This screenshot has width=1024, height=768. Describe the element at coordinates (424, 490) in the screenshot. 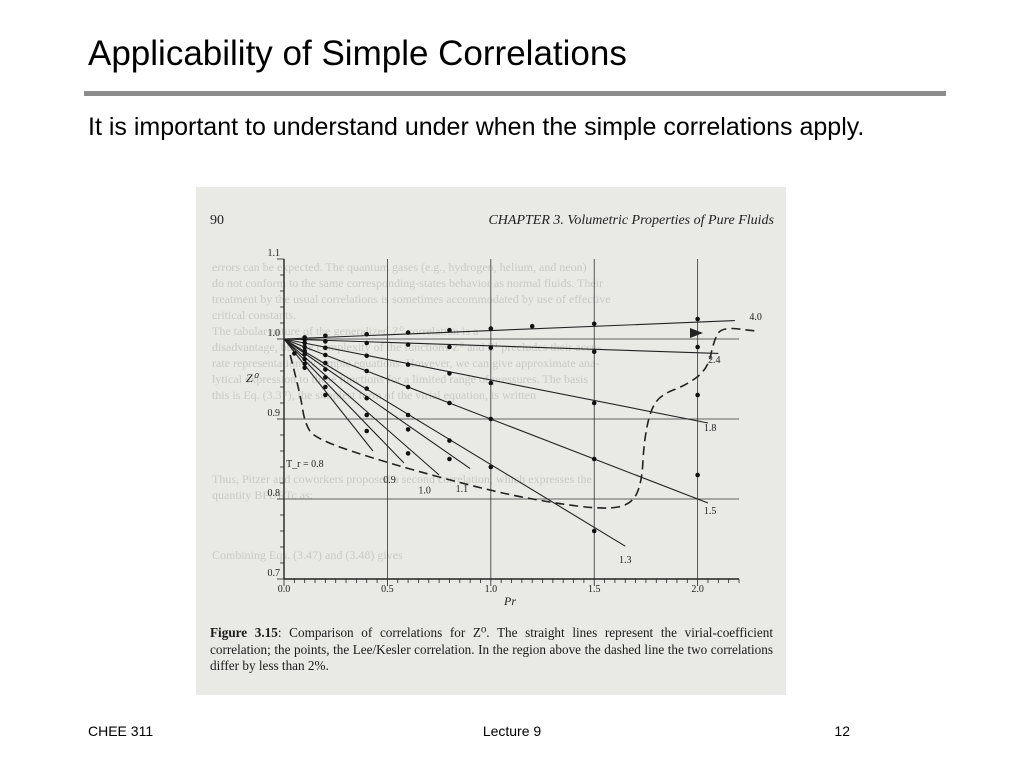

I see `series-label: 1.0` at that location.